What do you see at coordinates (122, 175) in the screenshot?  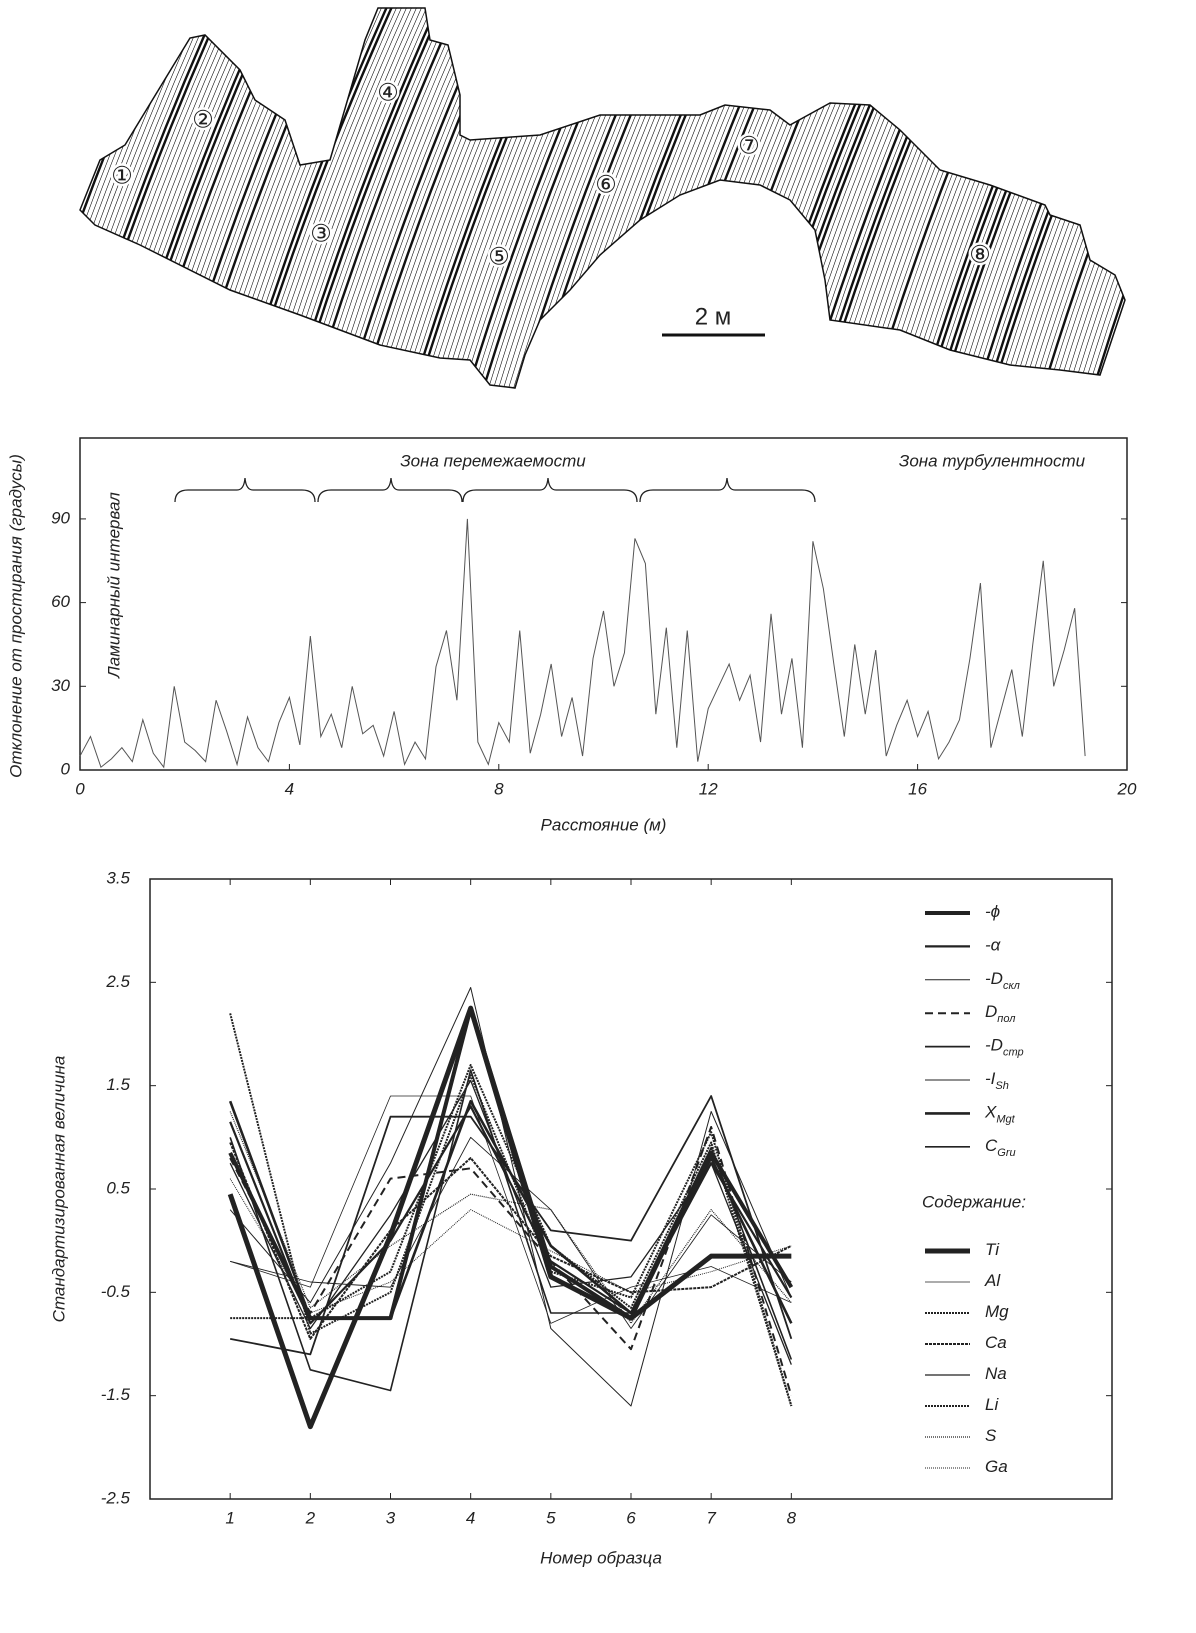 I see `zone-number: ①` at bounding box center [122, 175].